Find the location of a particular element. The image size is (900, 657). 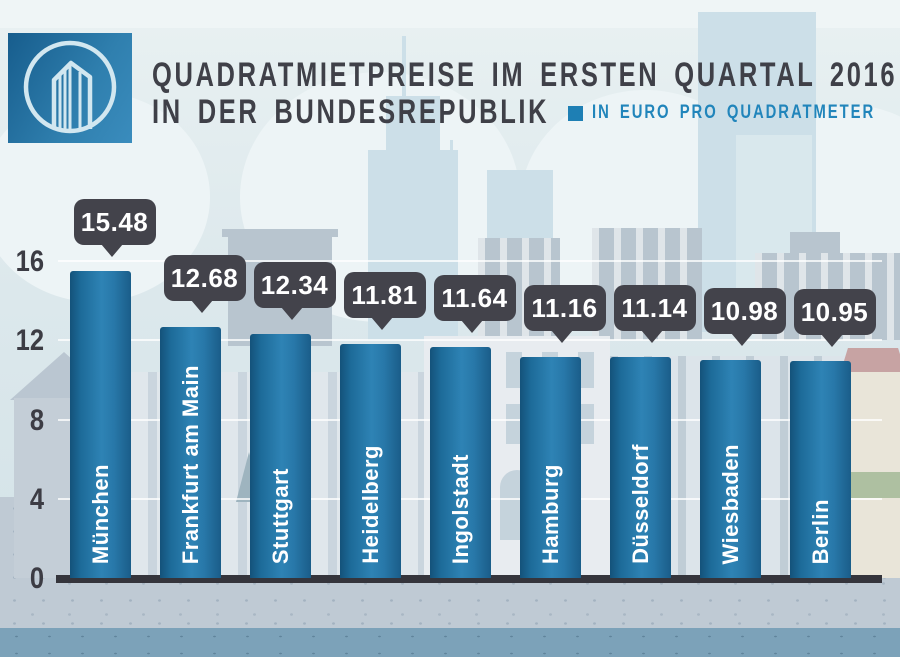

value-label: 11.16 is located at coordinates (564, 307).